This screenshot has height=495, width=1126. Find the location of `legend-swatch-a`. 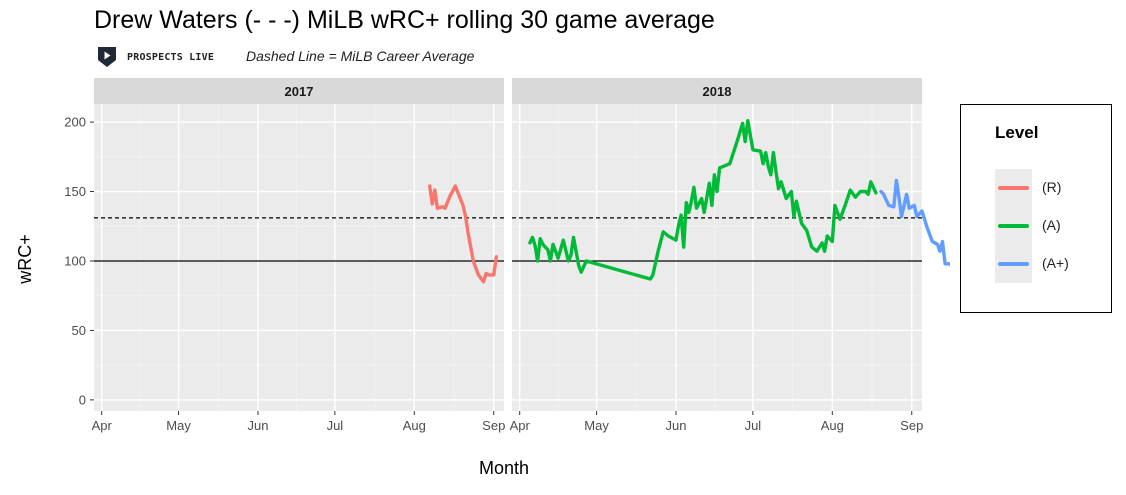

legend-swatch-a is located at coordinates (1013, 226).